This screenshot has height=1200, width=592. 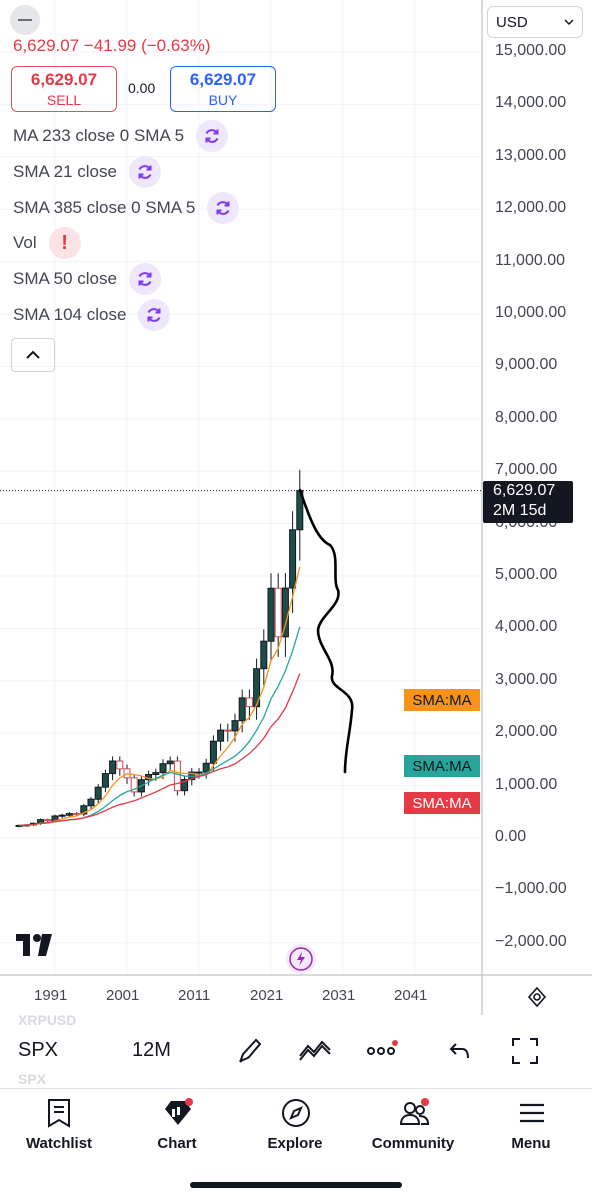 I want to click on indicator-row: Vol !, so click(x=47, y=243).